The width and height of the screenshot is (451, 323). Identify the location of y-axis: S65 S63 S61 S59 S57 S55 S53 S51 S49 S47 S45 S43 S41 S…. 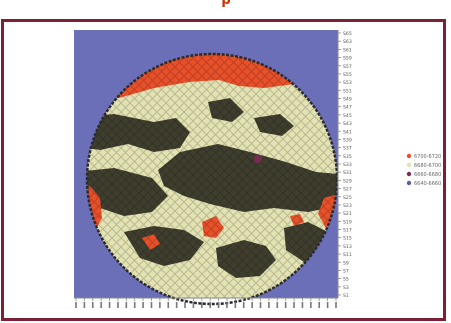
(344, 164).